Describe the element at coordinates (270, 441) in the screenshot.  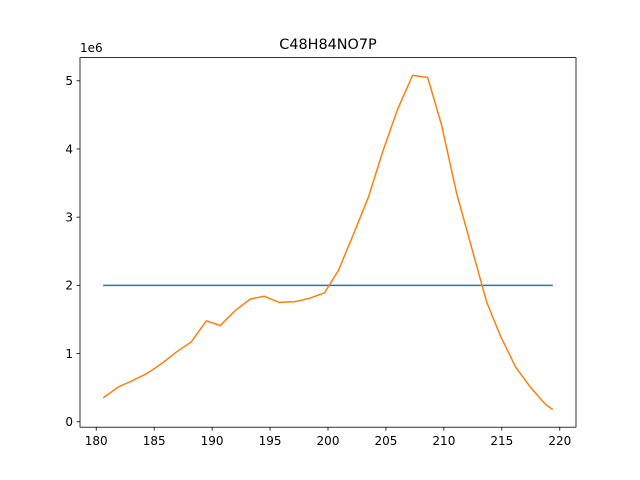
I see `x-tick-label: 195` at that location.